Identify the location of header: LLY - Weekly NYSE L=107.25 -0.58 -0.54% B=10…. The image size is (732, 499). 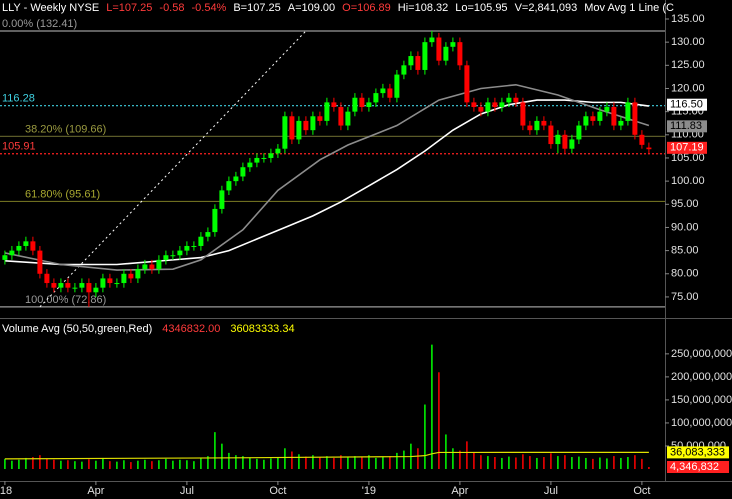
(338, 8).